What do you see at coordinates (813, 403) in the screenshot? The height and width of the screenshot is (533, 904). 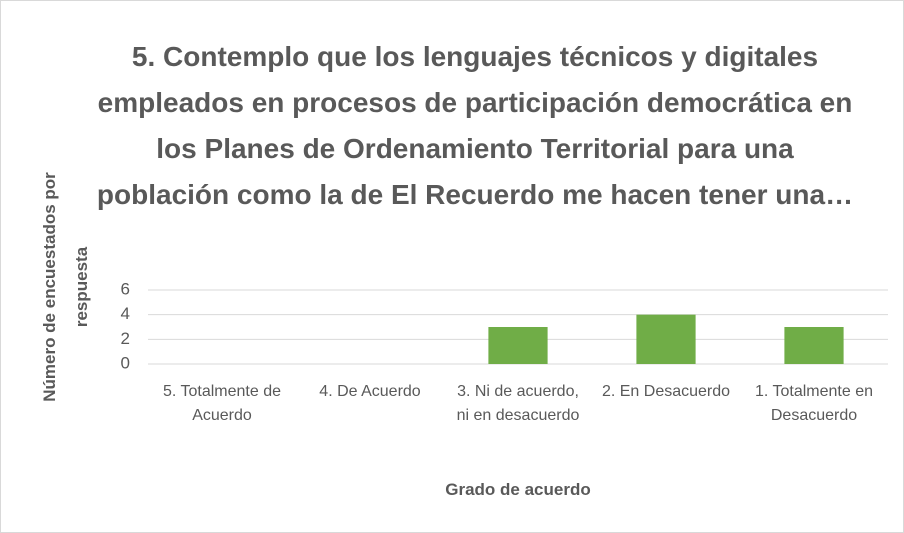 I see `x-tick-label: 1. Totalmente en Desacuerdo` at bounding box center [813, 403].